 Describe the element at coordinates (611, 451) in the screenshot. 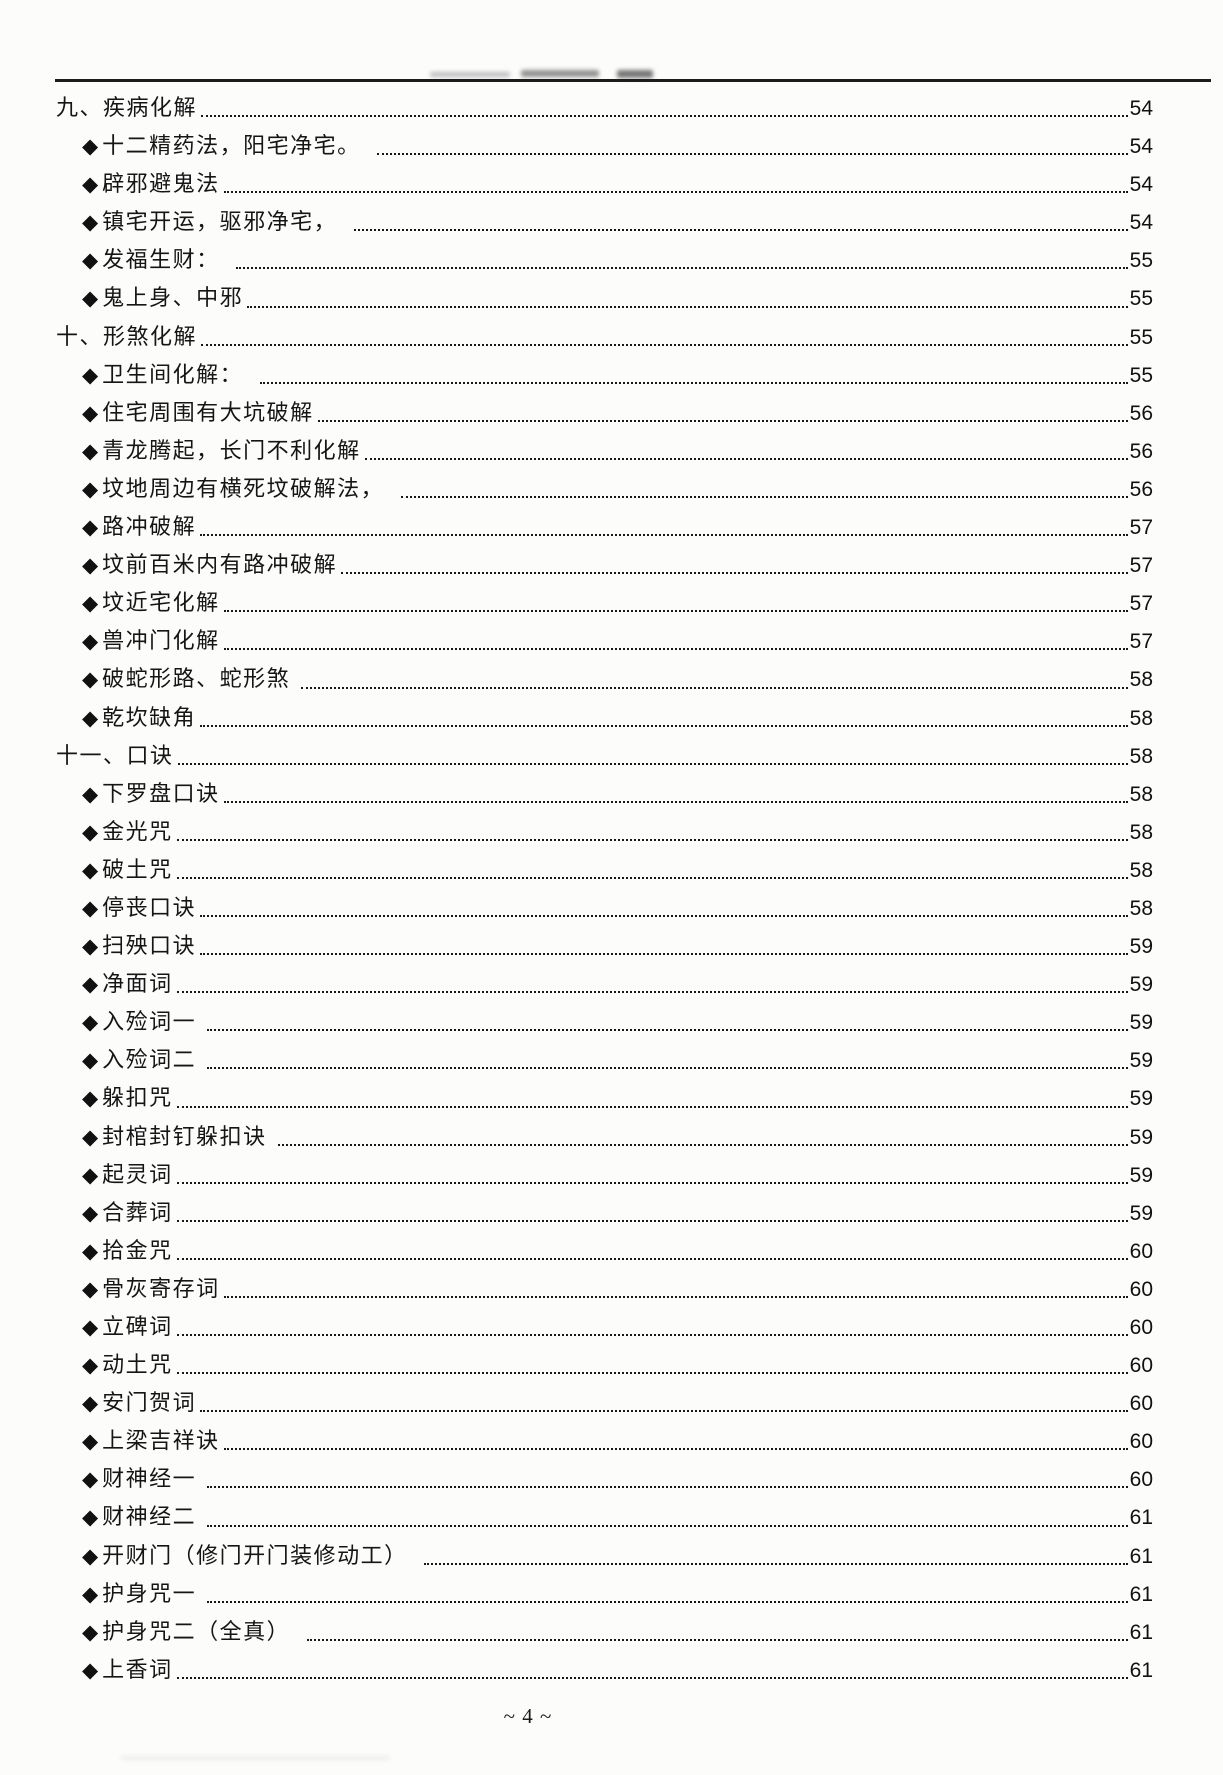

I see `toc-entry: ◆ 青龙腾起，长门不利化解 56` at that location.